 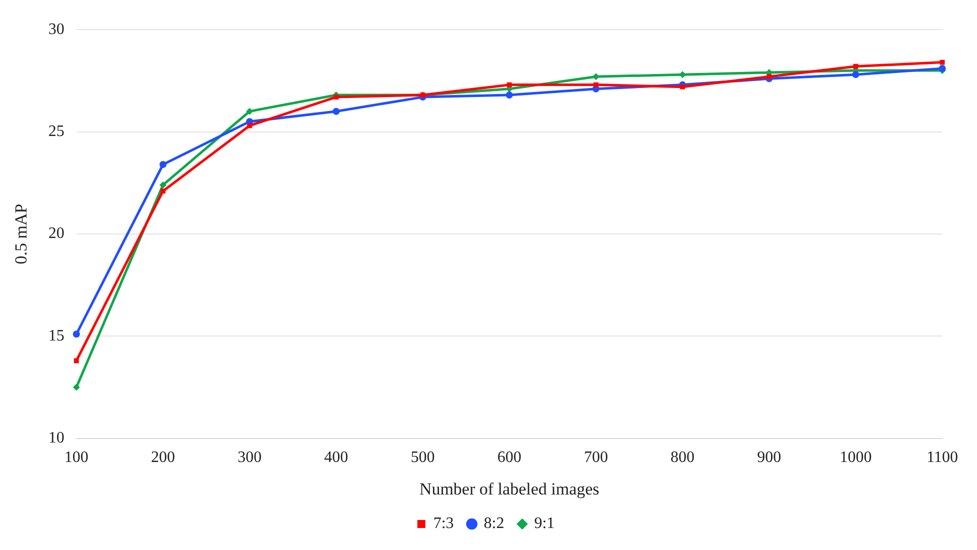 What do you see at coordinates (682, 457) in the screenshot?
I see `x-tick-label: 800` at bounding box center [682, 457].